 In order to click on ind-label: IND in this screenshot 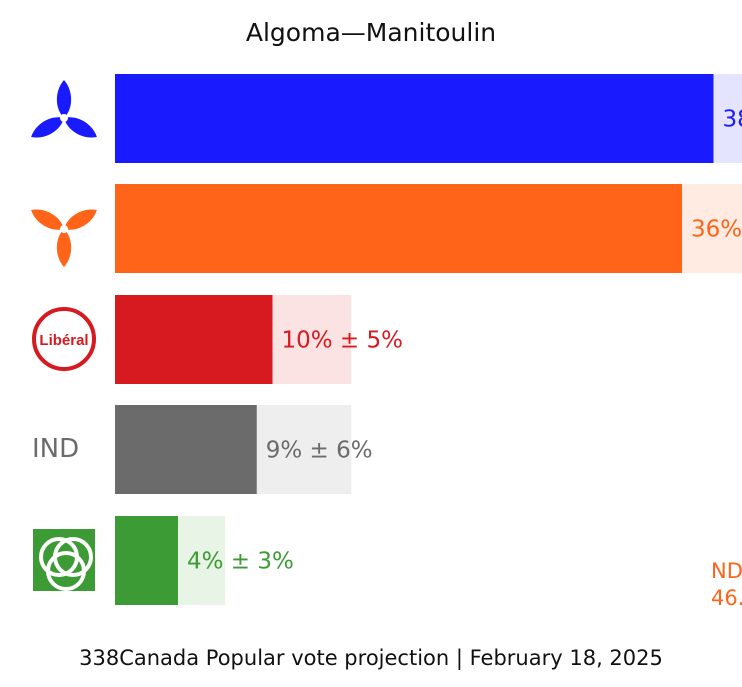, I will do `click(56, 449)`.